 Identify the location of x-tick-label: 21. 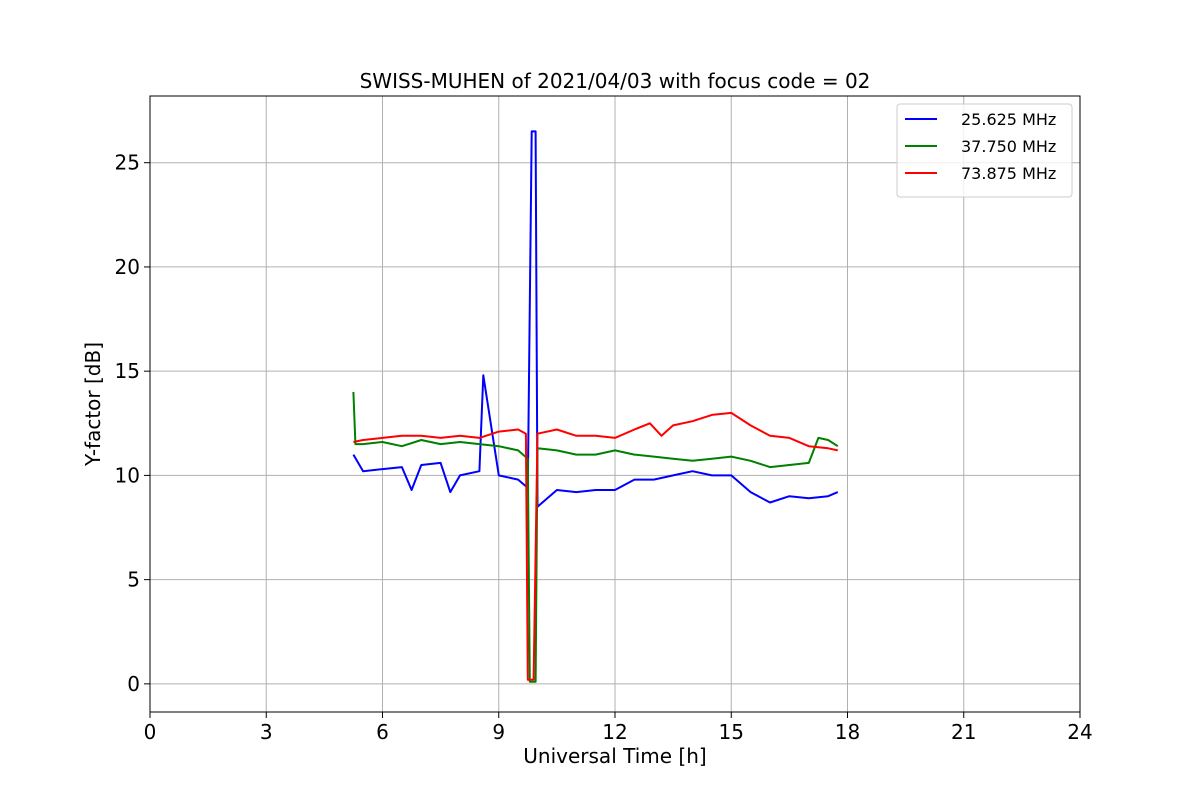
(963, 732).